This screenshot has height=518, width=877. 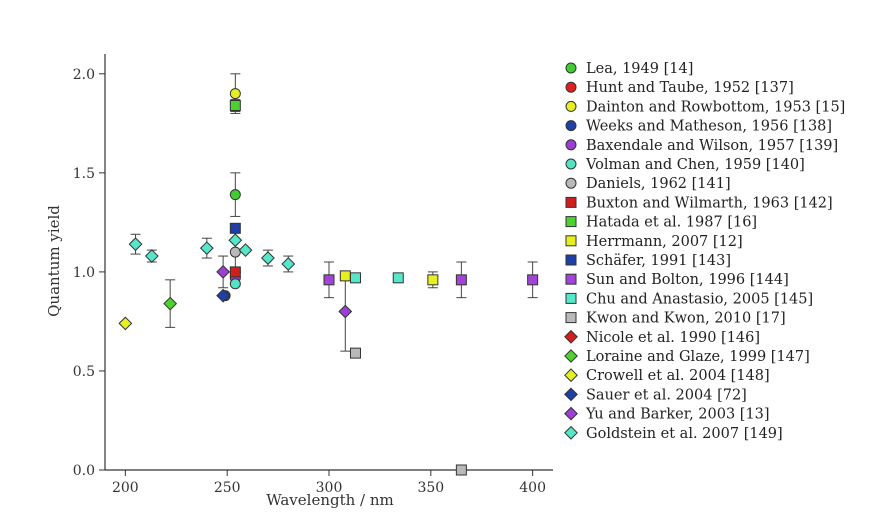 I want to click on y-tick-label: 2.0, so click(x=84, y=75).